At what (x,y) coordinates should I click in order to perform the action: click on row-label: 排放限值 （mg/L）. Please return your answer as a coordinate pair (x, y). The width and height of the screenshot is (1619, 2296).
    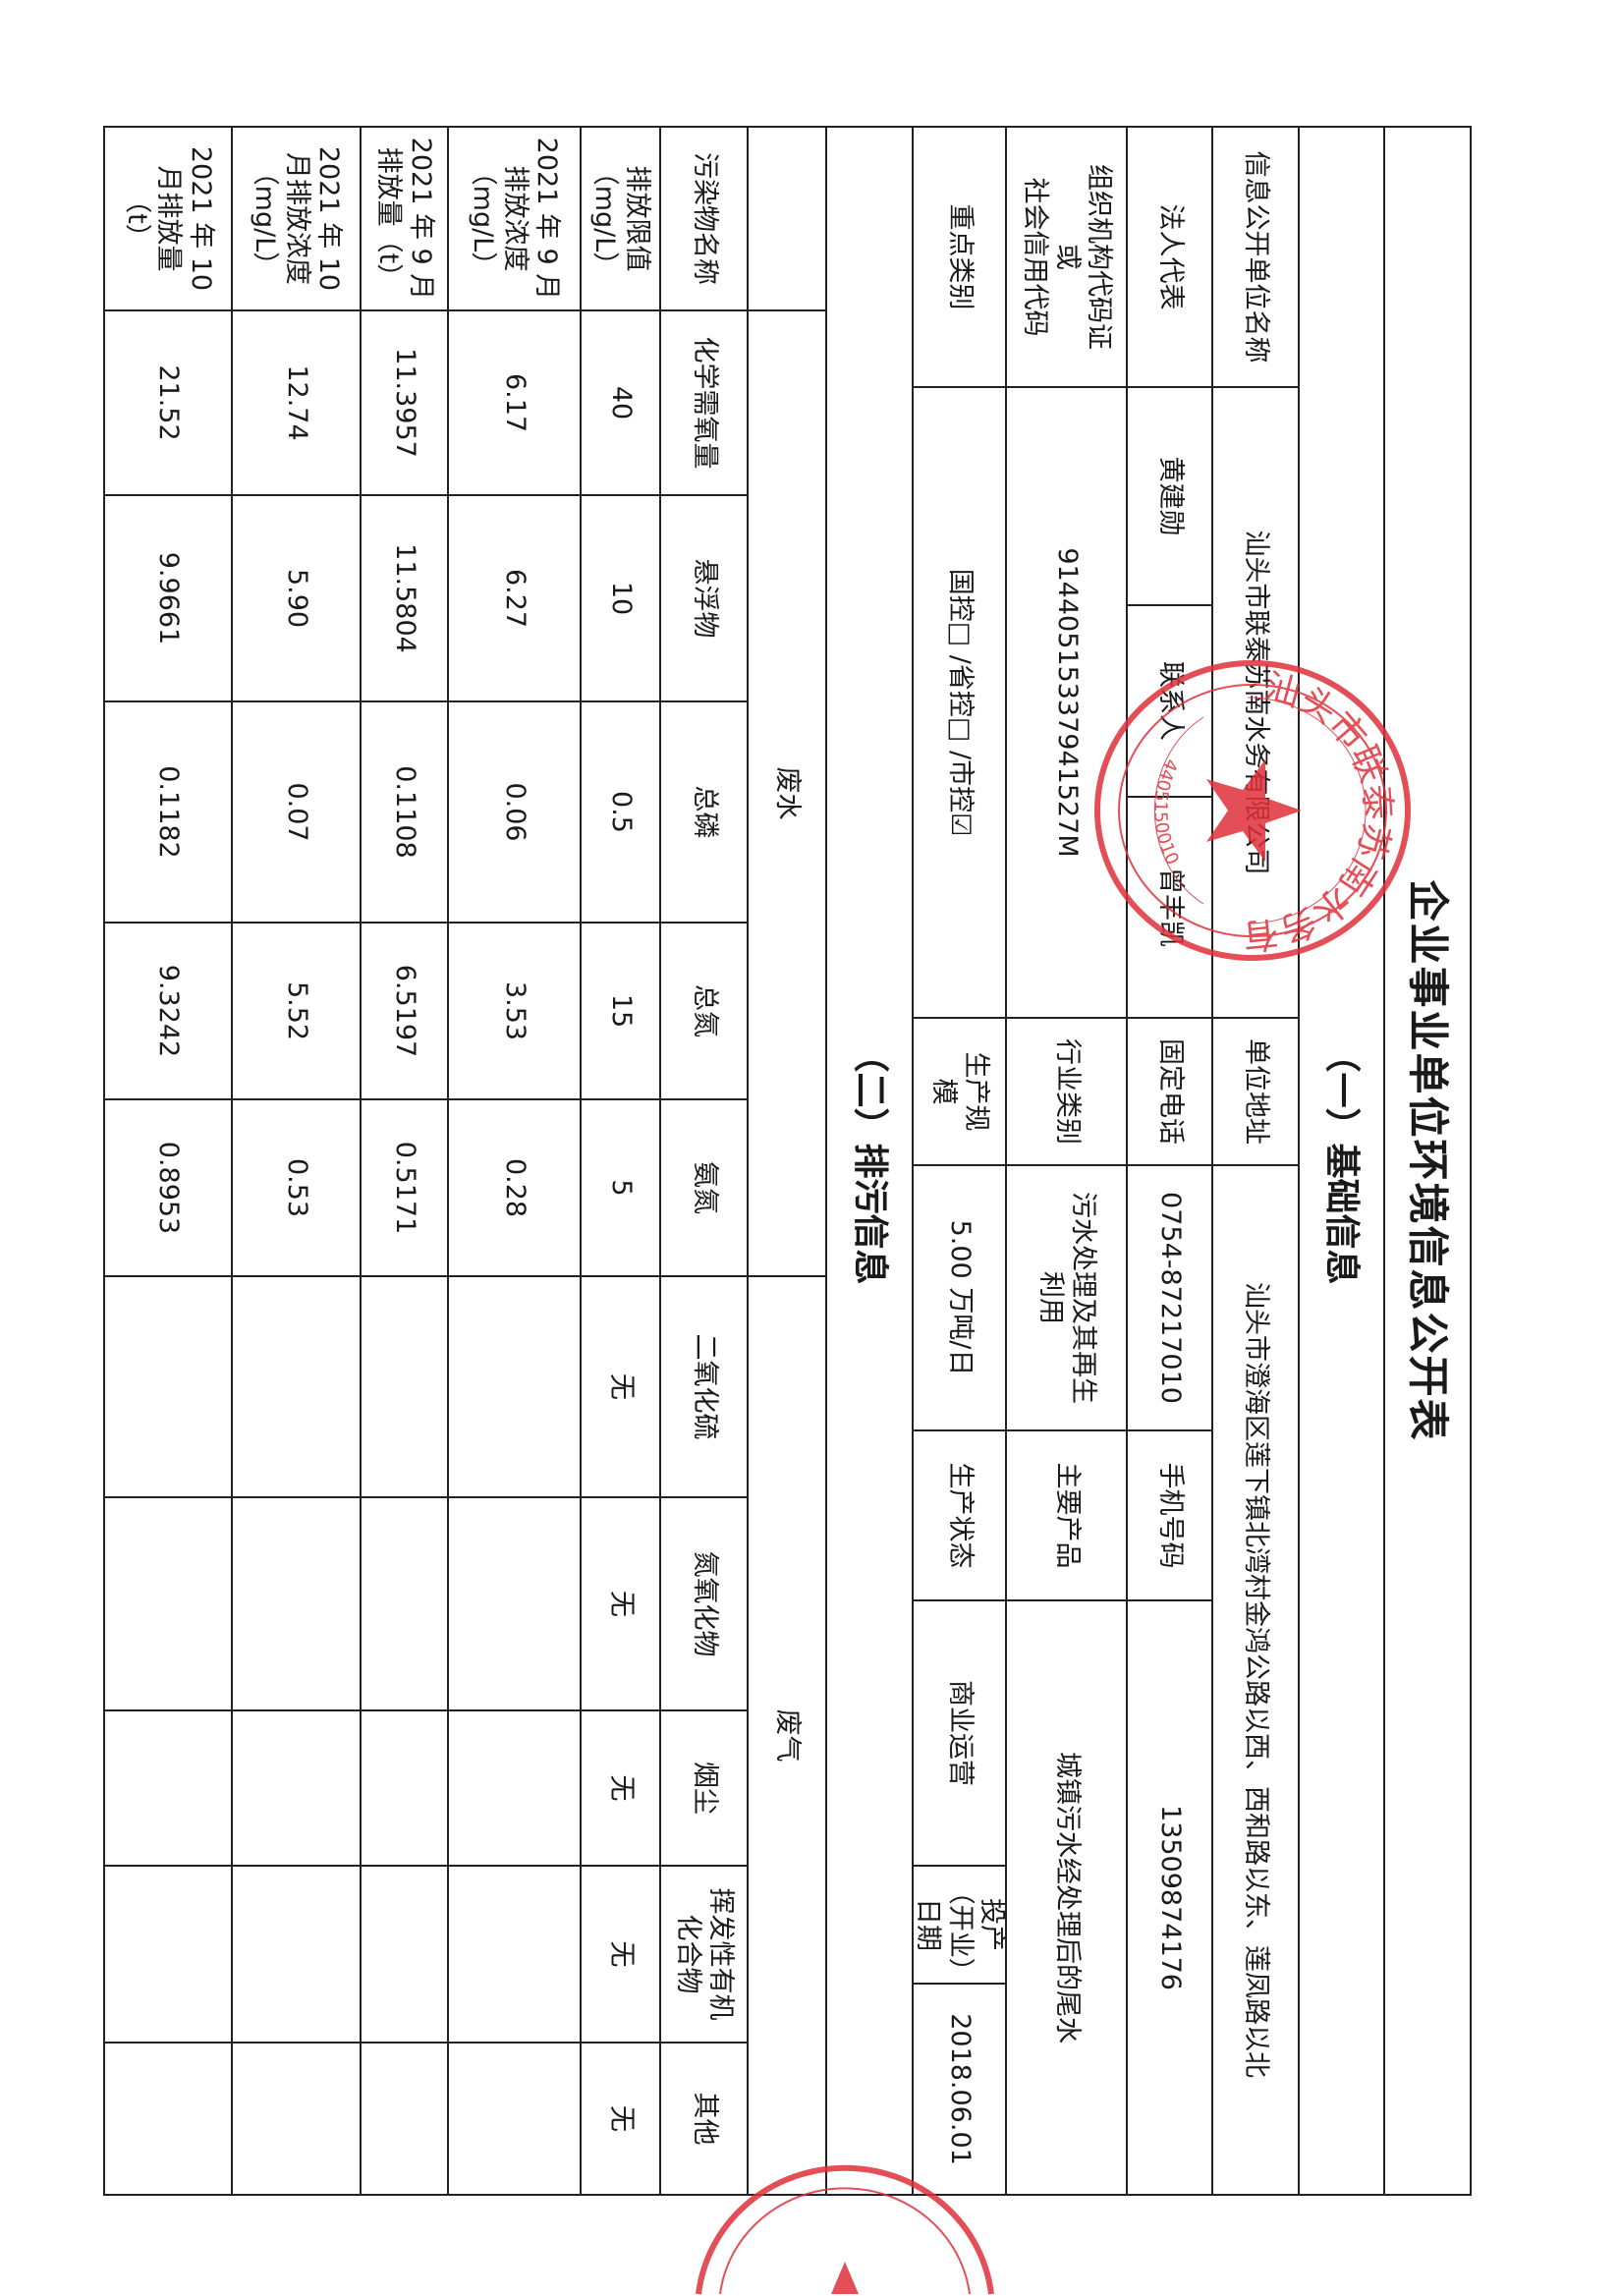
    Looking at the image, I should click on (619, 219).